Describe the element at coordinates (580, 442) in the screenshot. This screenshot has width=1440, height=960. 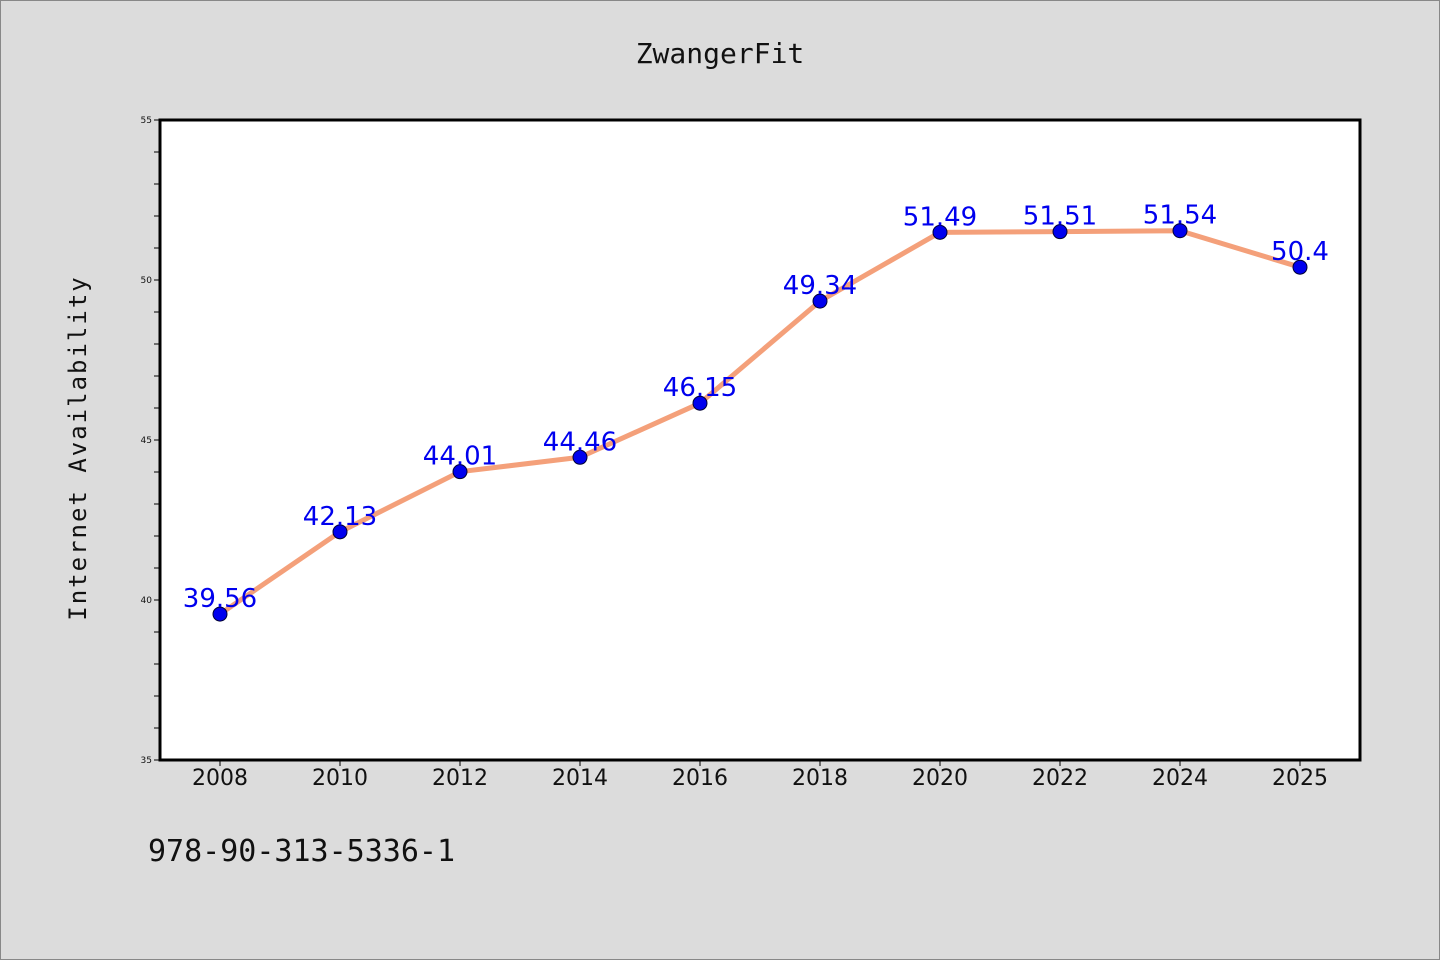
I see `data-label: 44.46` at that location.